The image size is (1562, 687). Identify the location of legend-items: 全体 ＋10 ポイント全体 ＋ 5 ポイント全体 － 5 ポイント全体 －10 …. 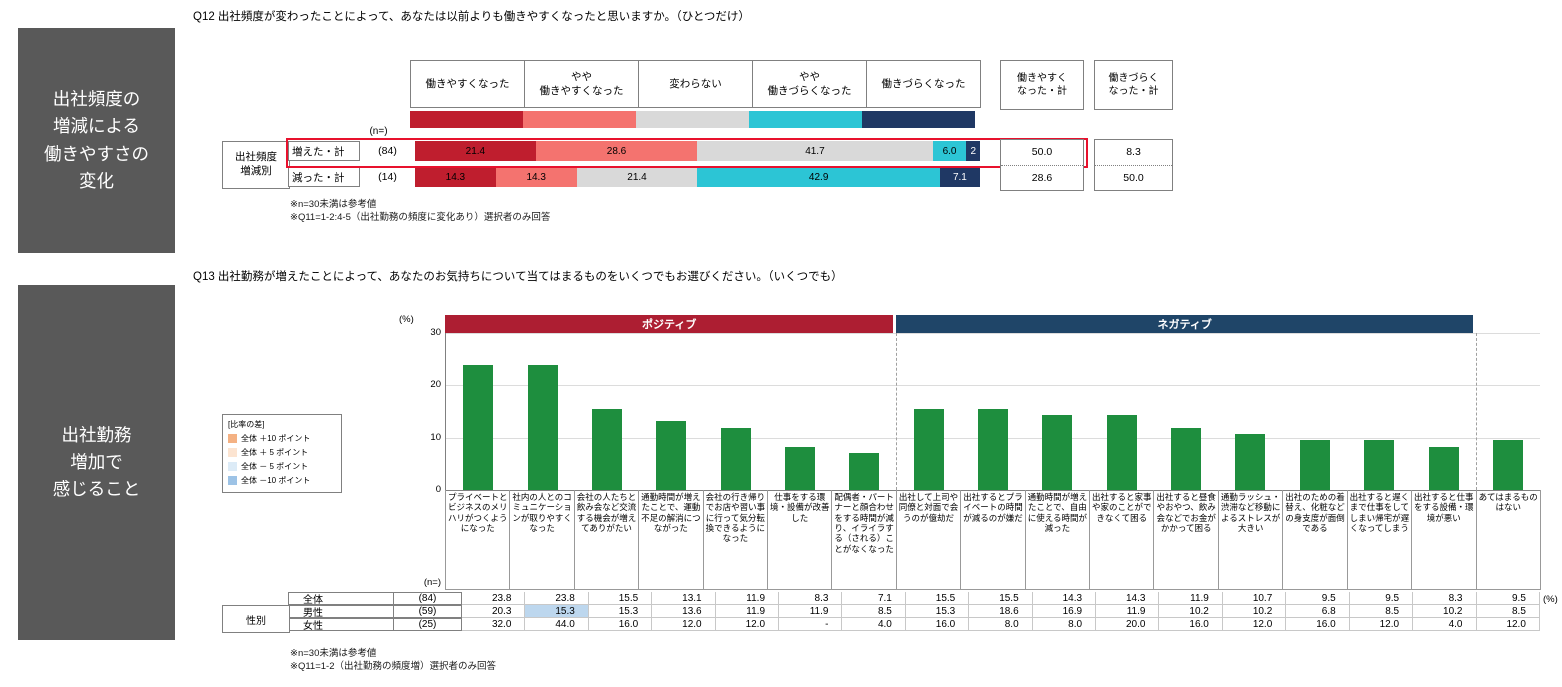
(282, 459).